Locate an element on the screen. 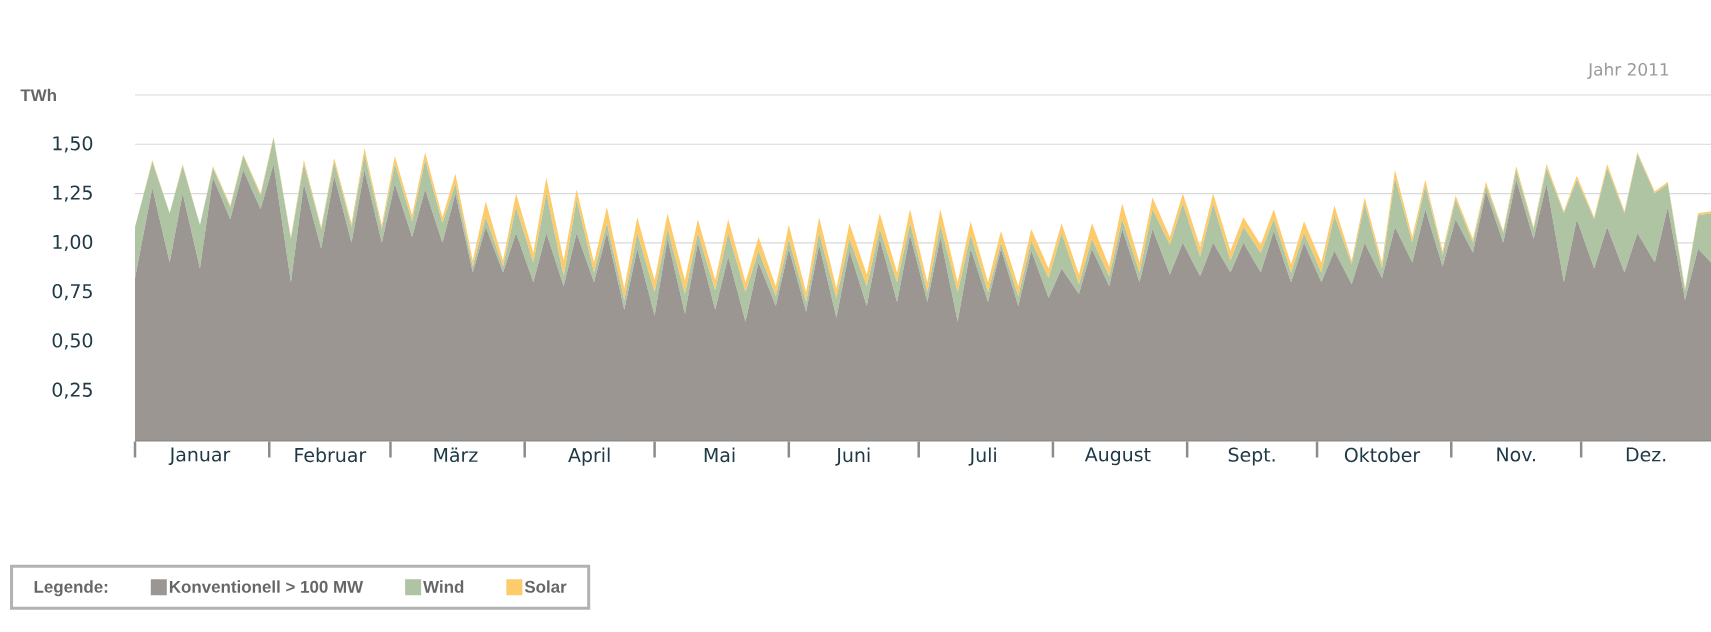 The image size is (1711, 632). y-tick-label: 0,75 is located at coordinates (72, 292).